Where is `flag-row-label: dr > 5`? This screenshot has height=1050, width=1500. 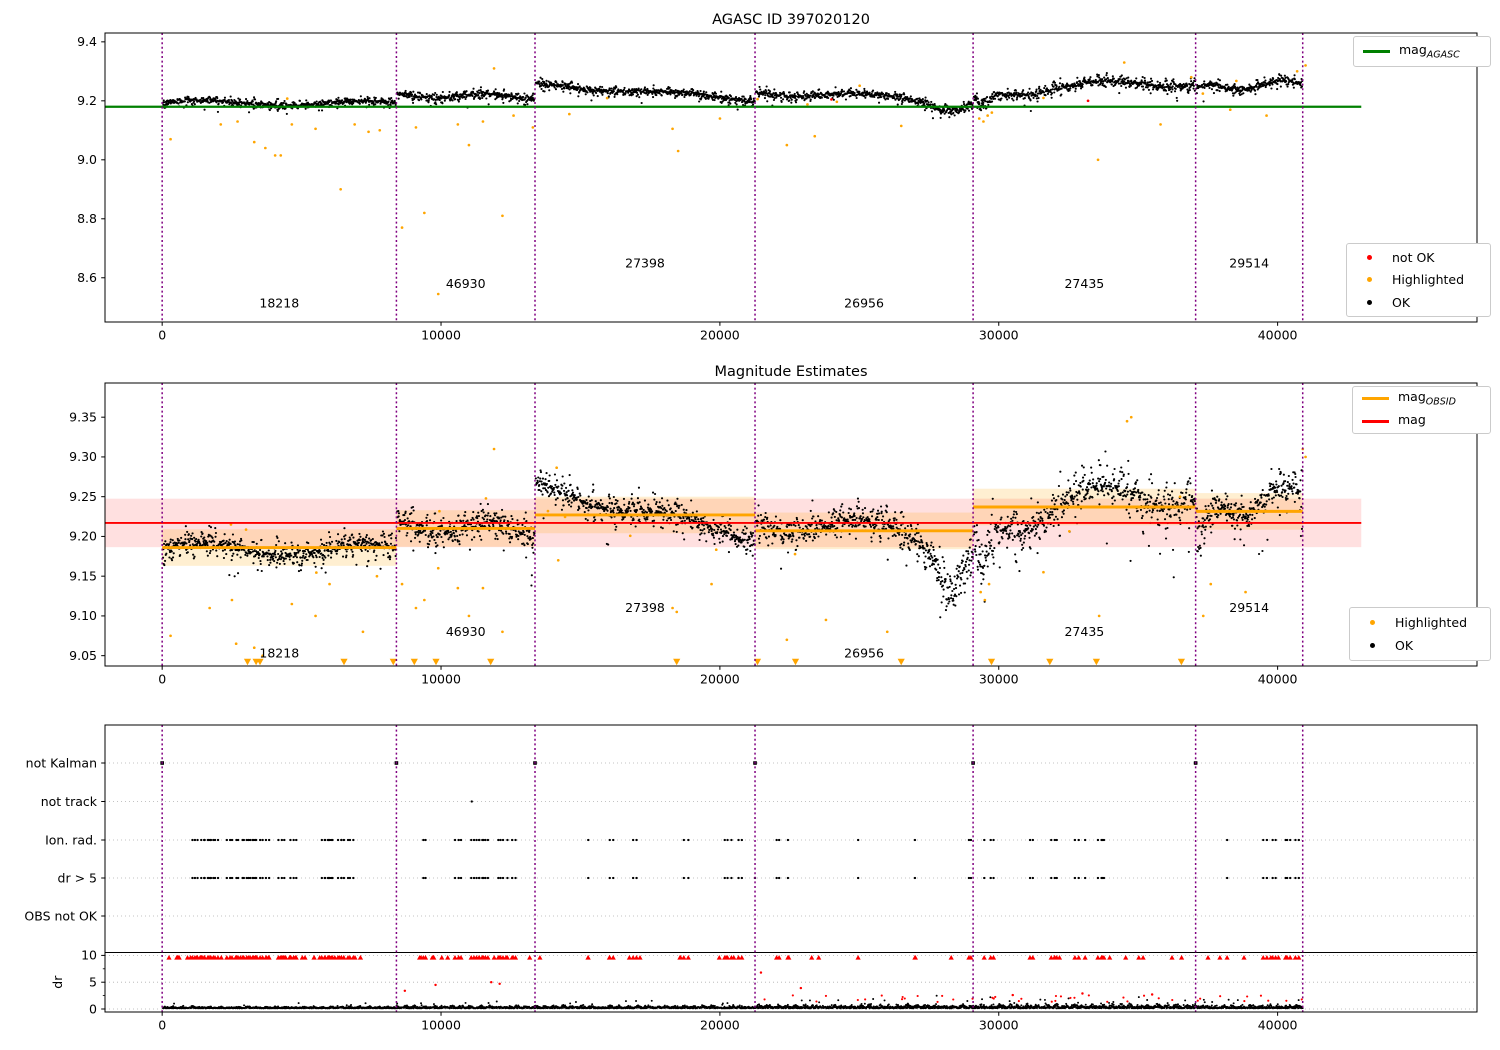
flag-row-label: dr > 5 is located at coordinates (77, 877).